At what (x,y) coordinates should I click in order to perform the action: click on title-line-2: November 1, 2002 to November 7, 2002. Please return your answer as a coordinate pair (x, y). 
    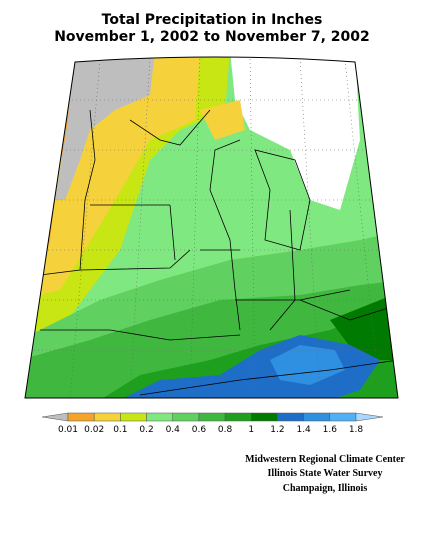
    Looking at the image, I should click on (212, 37).